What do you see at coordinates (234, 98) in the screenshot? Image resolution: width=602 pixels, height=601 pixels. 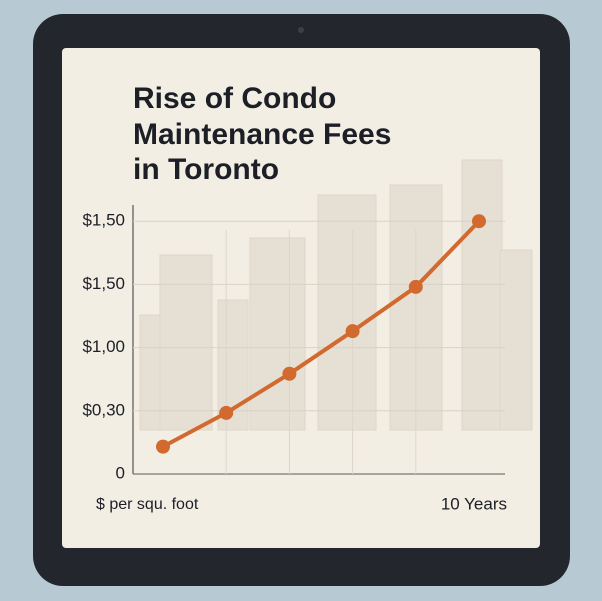 I see `chart-title: Rise of Condo` at bounding box center [234, 98].